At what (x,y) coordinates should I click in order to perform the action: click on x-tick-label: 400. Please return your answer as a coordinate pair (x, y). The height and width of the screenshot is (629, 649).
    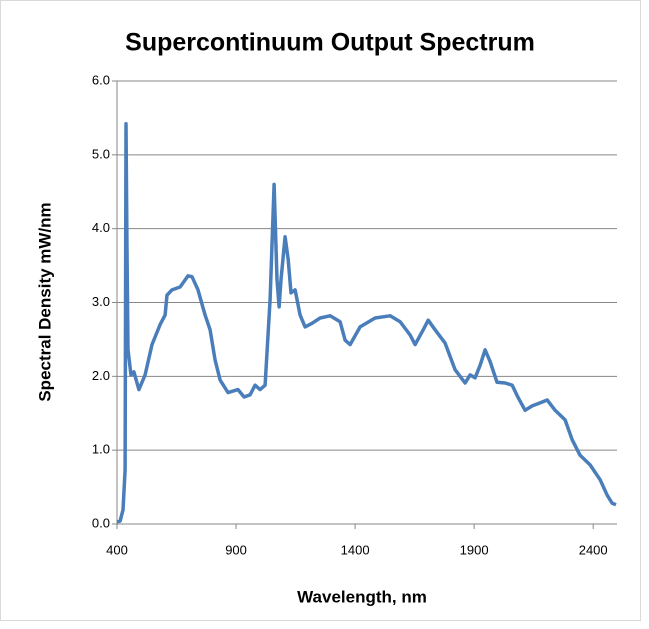
    Looking at the image, I should click on (117, 549).